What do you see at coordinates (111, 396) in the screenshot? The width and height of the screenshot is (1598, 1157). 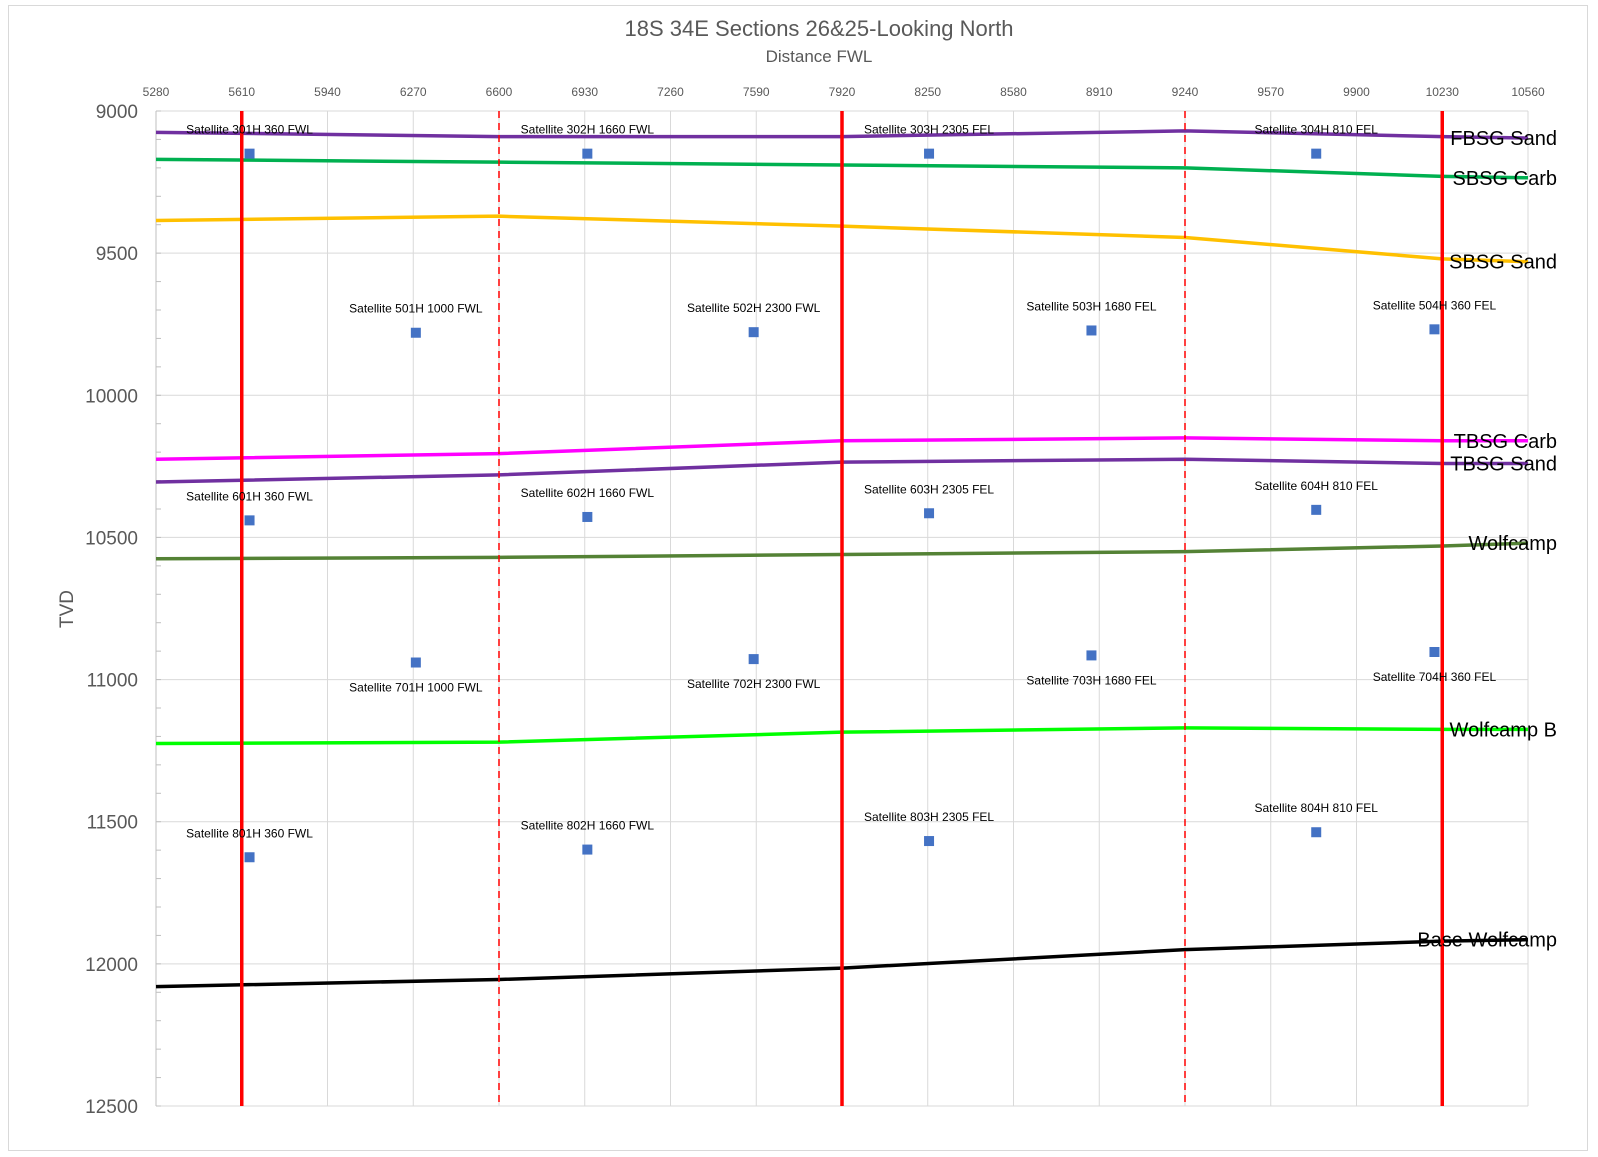 I see `y-tick-label: 10000` at bounding box center [111, 396].